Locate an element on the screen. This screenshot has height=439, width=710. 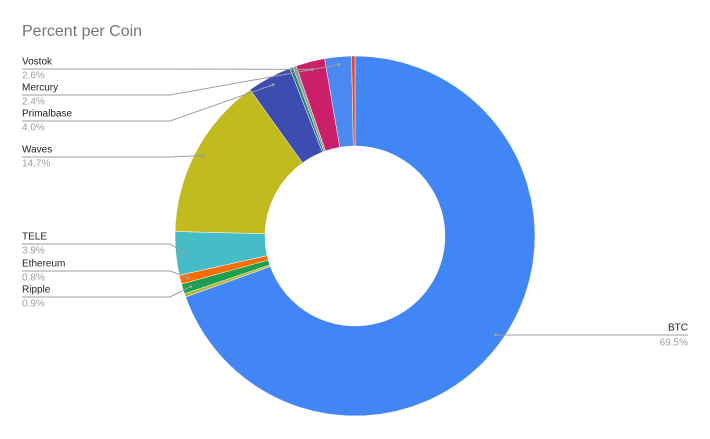
slice-label: BTC is located at coordinates (678, 328).